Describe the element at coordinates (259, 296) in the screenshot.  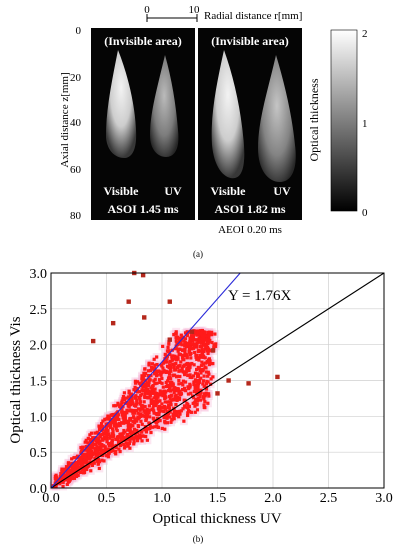
I see `fit-line-label: Y = 1.76X` at that location.